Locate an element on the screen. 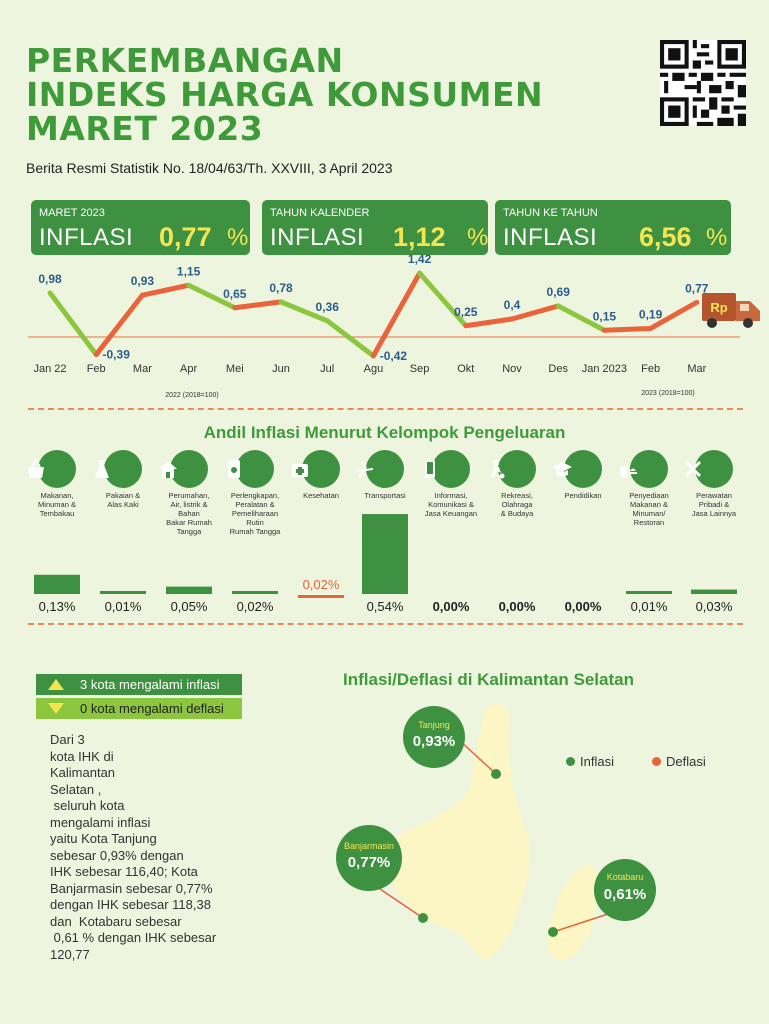 This screenshot has width=769, height=1024. title-line-3: MARET 2023 is located at coordinates (145, 128).